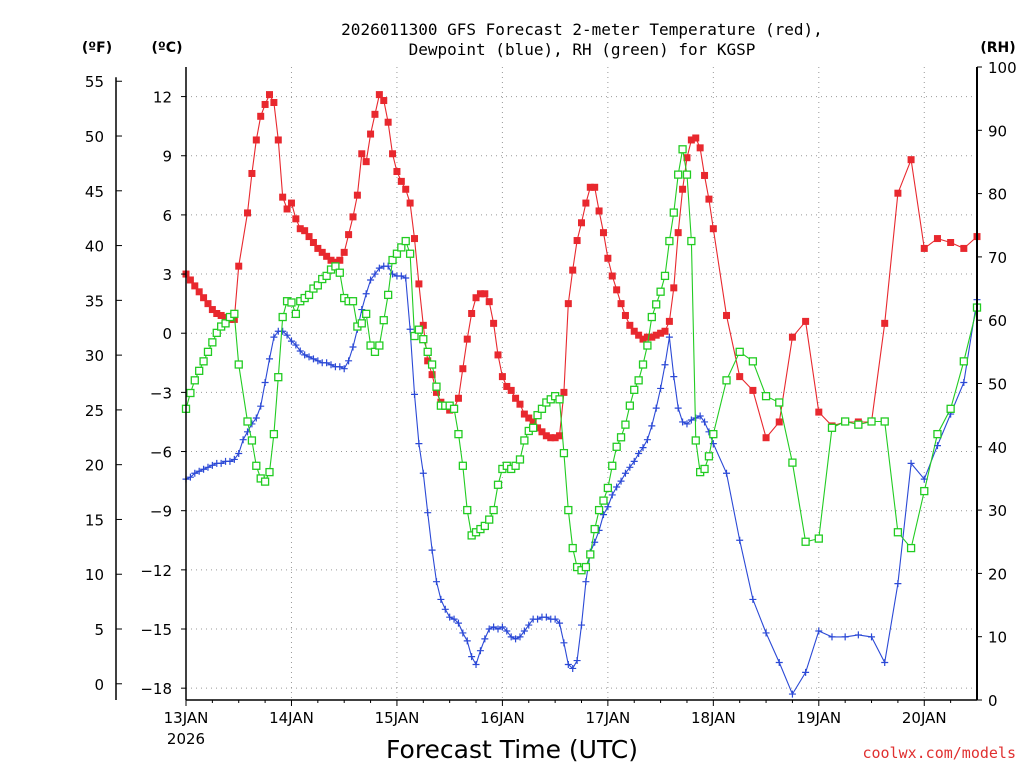  What do you see at coordinates (939, 753) in the screenshot?
I see `credit-label: coolwx.com/models` at bounding box center [939, 753].